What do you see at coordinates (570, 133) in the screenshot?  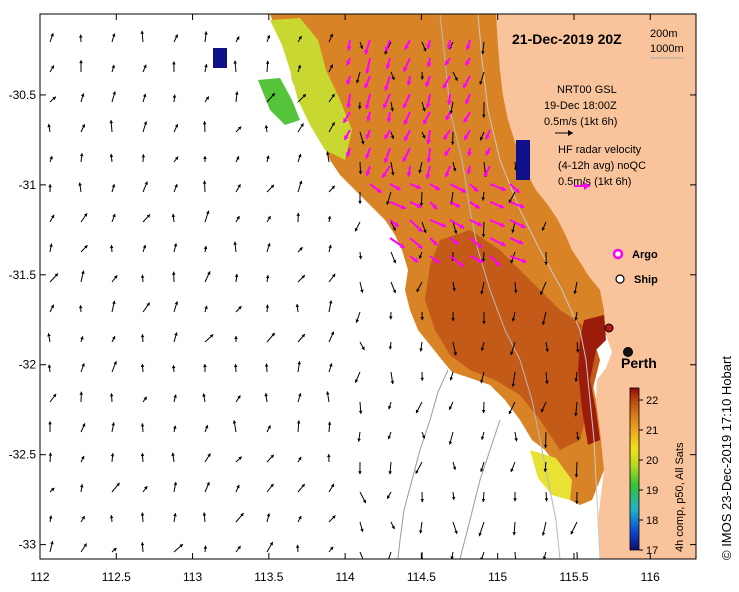 I see `model-legend-arrowhead` at bounding box center [570, 133].